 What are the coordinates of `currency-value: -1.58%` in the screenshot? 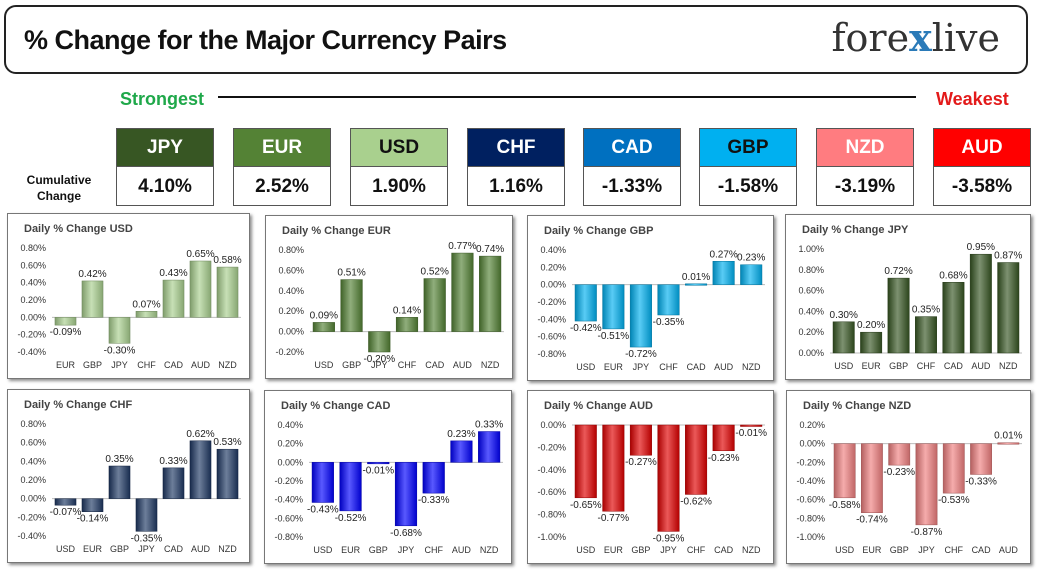 It's located at (748, 186).